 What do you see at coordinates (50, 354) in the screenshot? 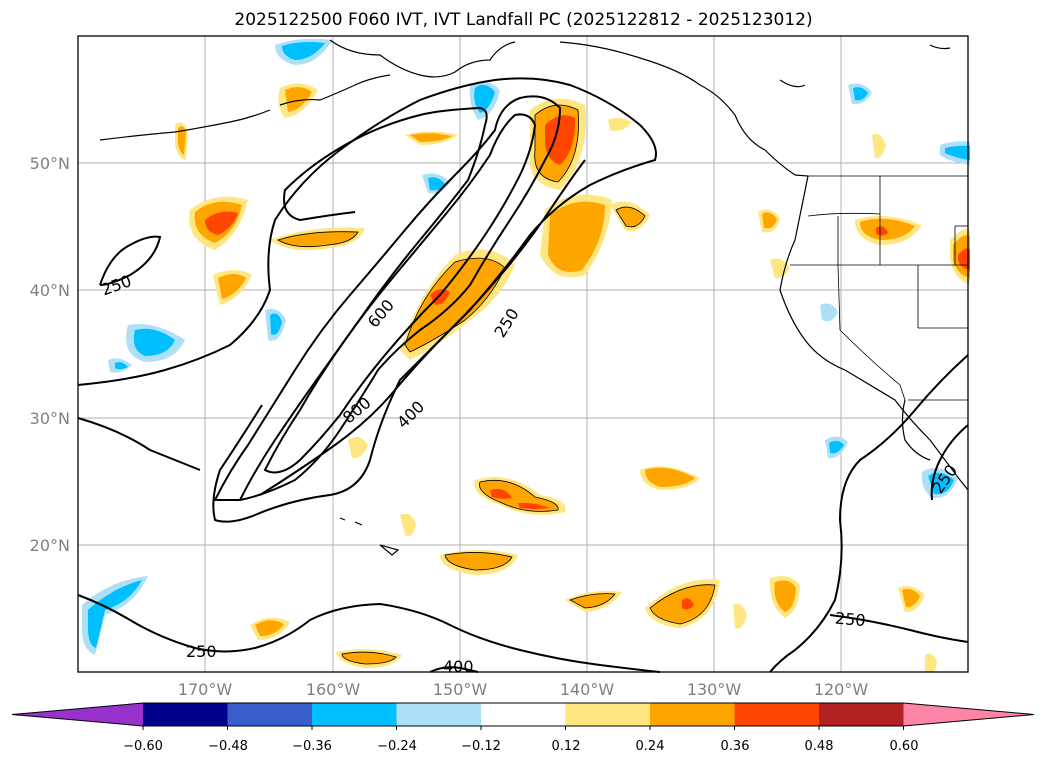
I see `latitude-labels: 50°N 40°N 30°N 20°N` at bounding box center [50, 354].